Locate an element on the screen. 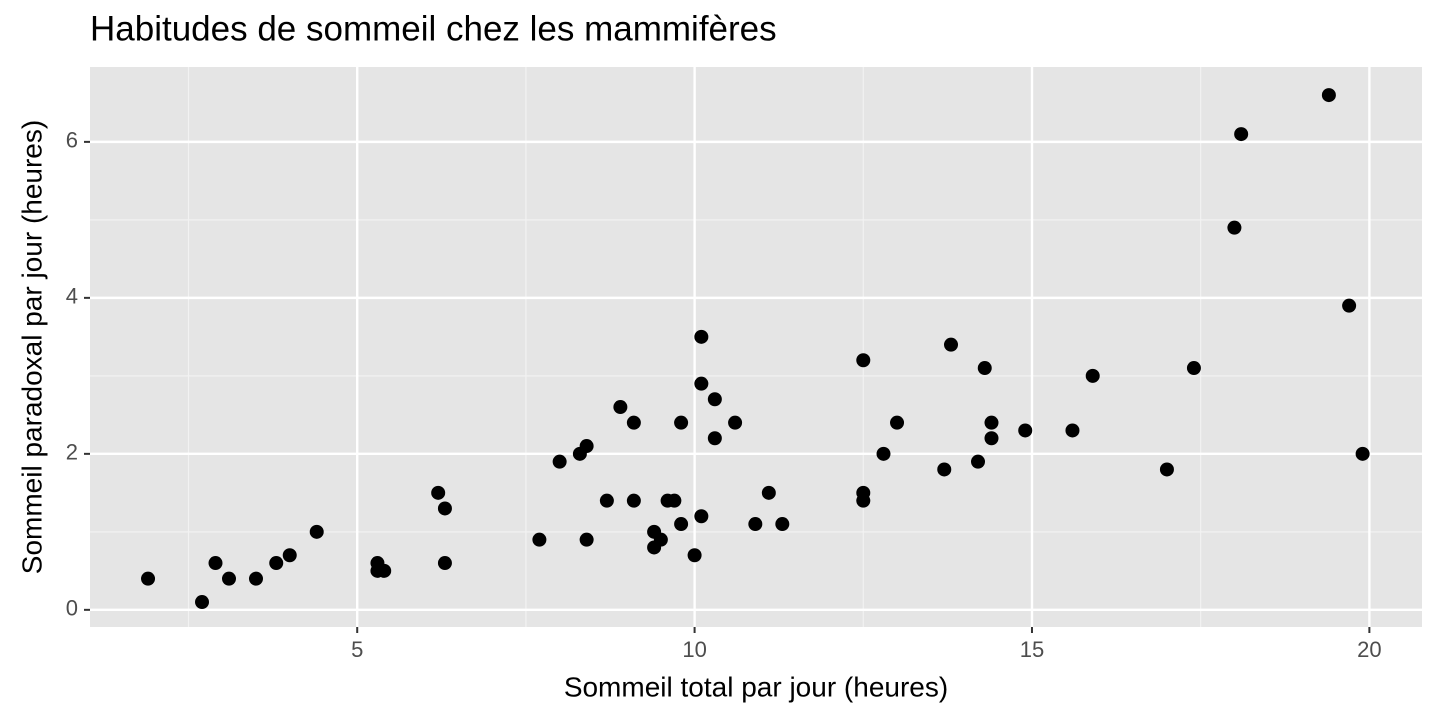  x-tick-label: 15 is located at coordinates (1032, 649).